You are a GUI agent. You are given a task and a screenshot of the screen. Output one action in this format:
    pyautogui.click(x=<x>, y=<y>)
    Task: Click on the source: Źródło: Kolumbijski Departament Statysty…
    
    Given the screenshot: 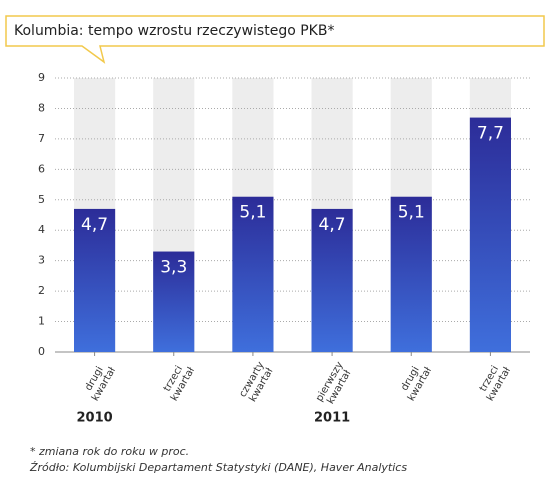 What is the action you would take?
    pyautogui.click(x=218, y=467)
    